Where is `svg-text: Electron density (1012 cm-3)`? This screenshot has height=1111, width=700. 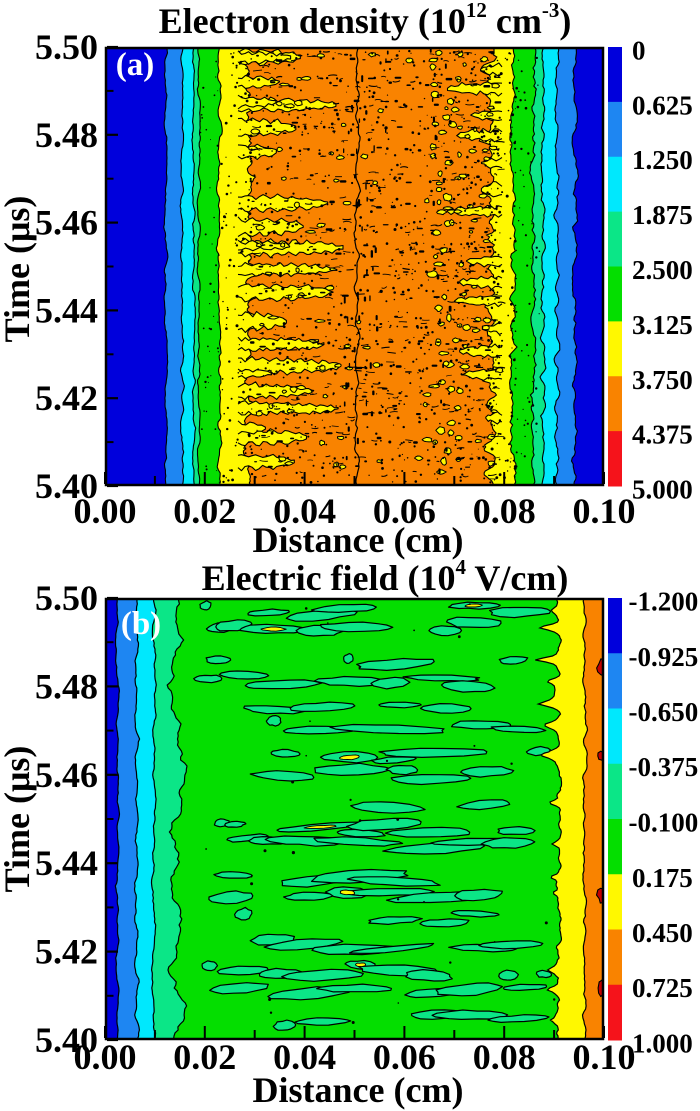
svg-text: Electron density (1012 cm-3) is located at coordinates (365, 20).